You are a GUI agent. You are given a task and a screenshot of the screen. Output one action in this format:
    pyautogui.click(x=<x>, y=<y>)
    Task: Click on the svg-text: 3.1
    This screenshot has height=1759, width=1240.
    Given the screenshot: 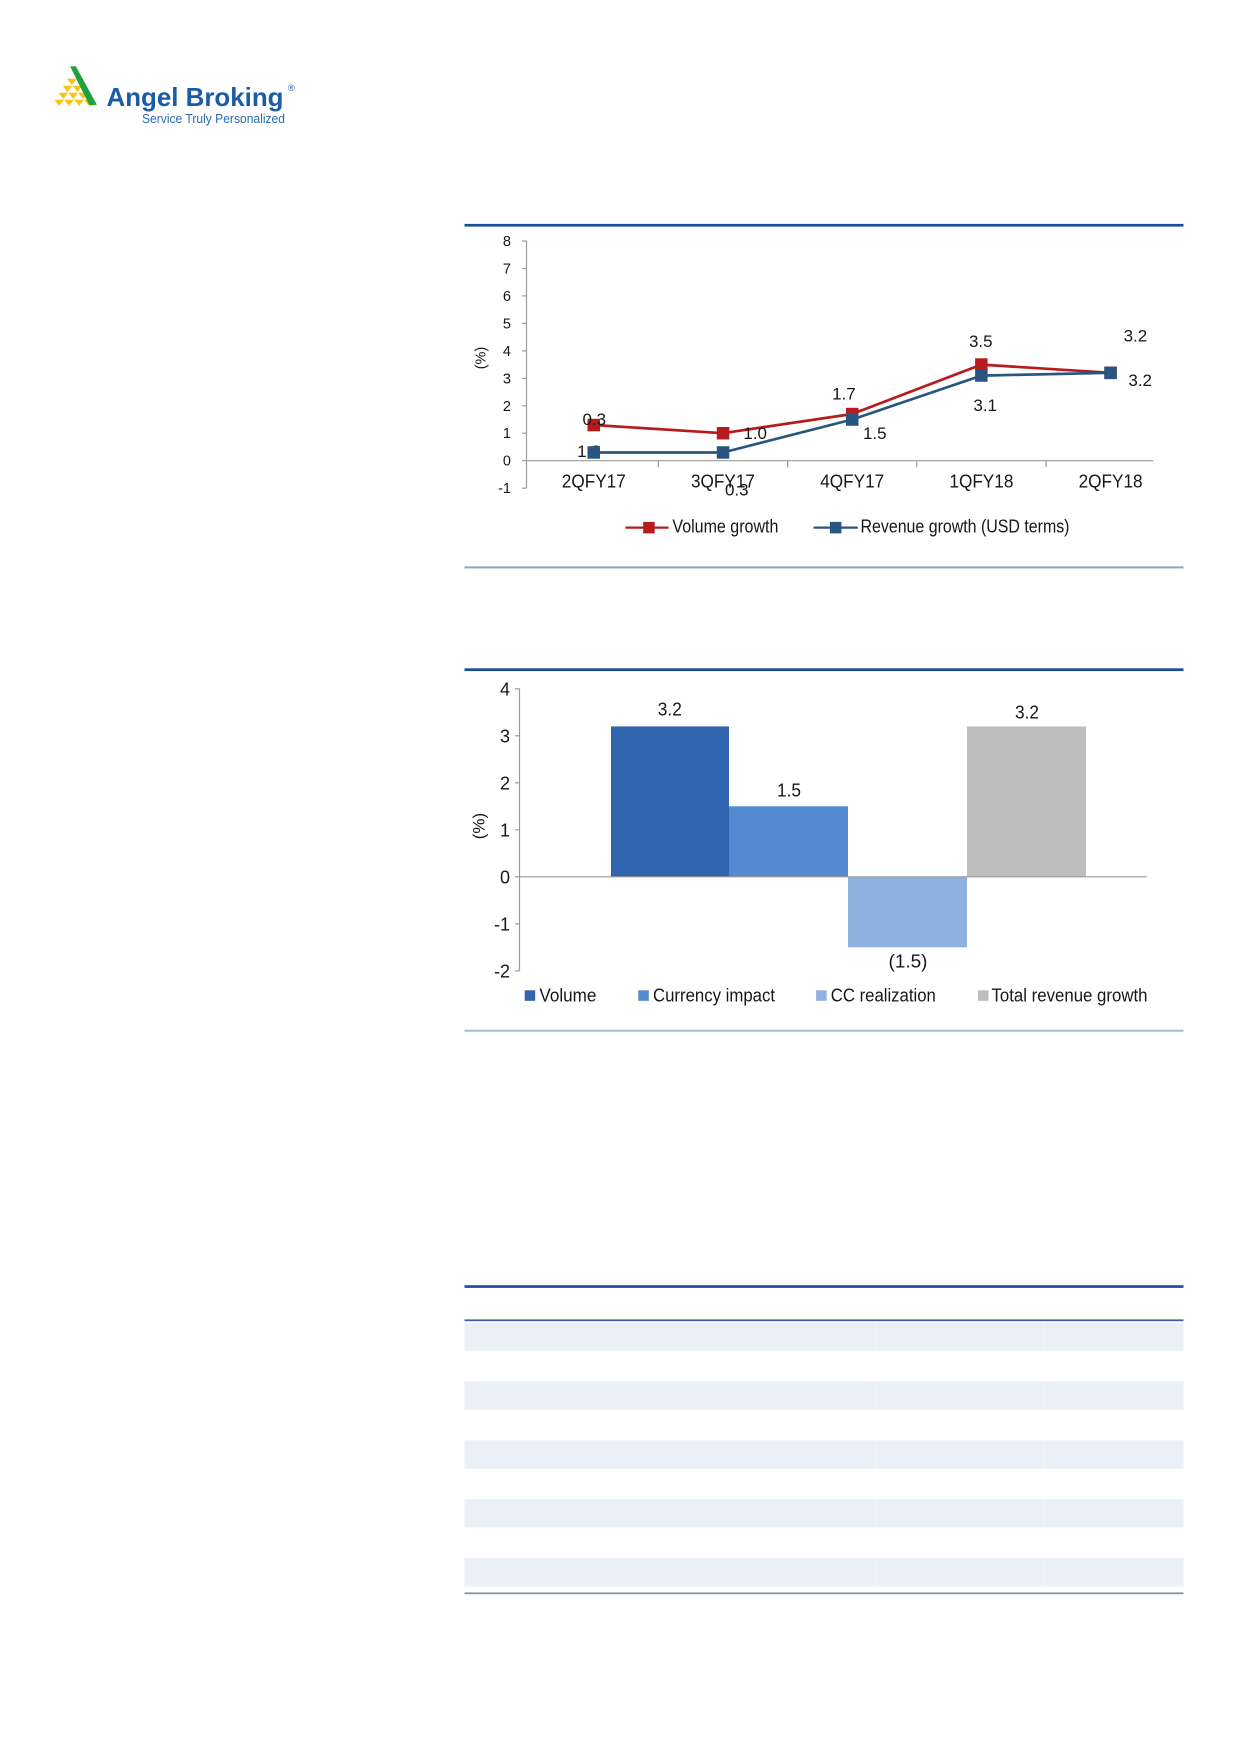 What is the action you would take?
    pyautogui.click(x=985, y=405)
    